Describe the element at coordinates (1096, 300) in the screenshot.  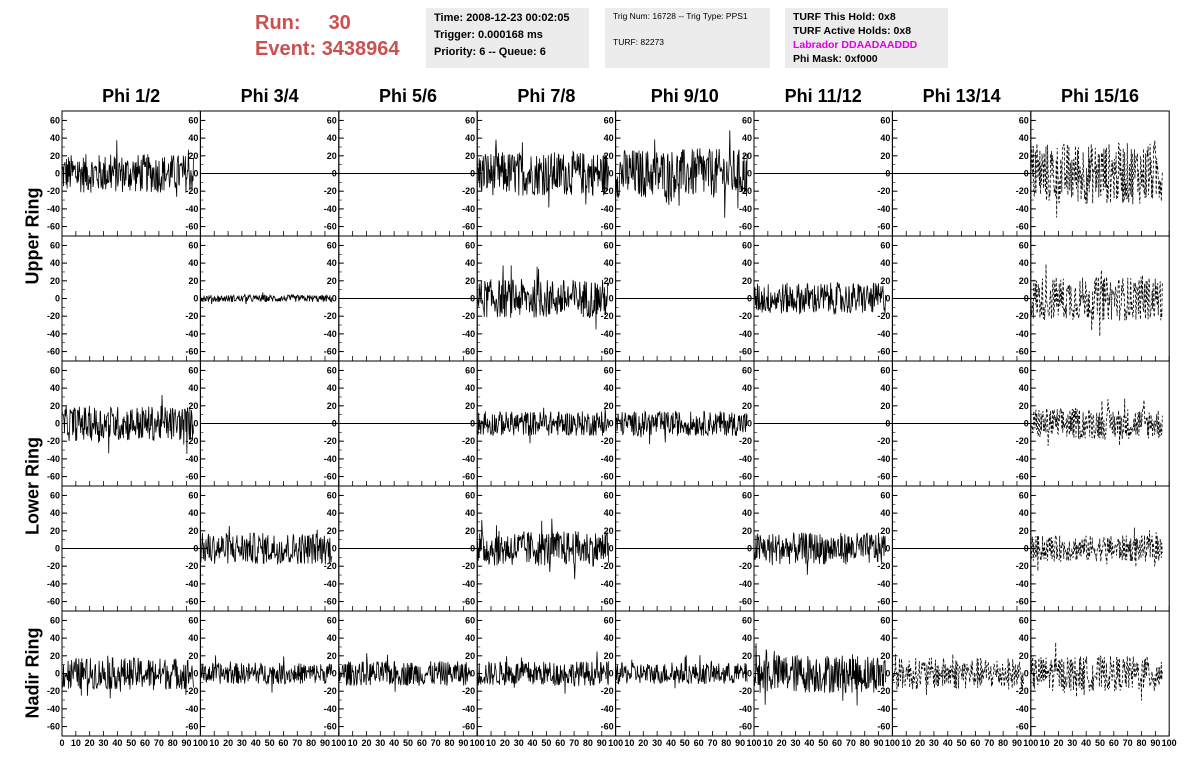
I see `waveform-r2-c8` at that location.